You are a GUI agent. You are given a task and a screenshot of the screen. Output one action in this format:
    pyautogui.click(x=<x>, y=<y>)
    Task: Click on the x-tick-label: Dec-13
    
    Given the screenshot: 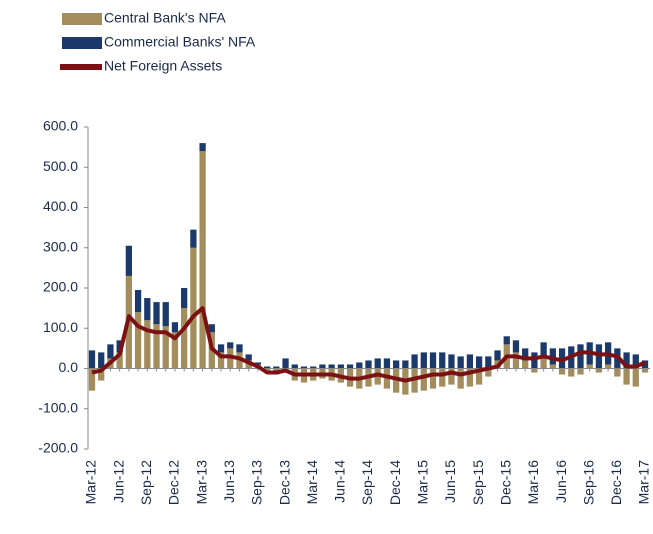 What is the action you would take?
    pyautogui.click(x=284, y=482)
    